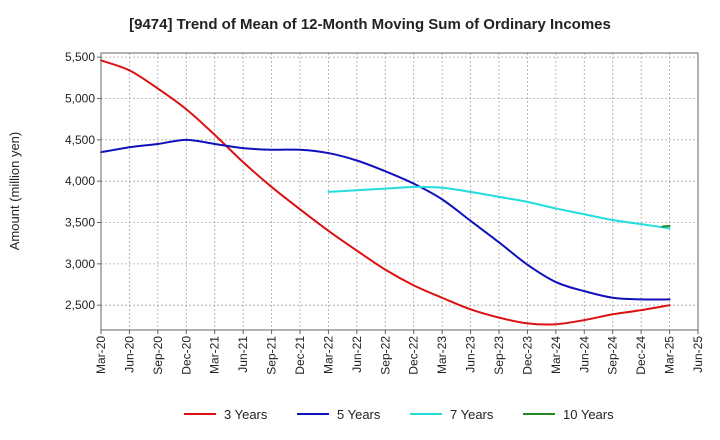  Describe the element at coordinates (80, 98) in the screenshot. I see `y-tick-label: 5,000` at that location.